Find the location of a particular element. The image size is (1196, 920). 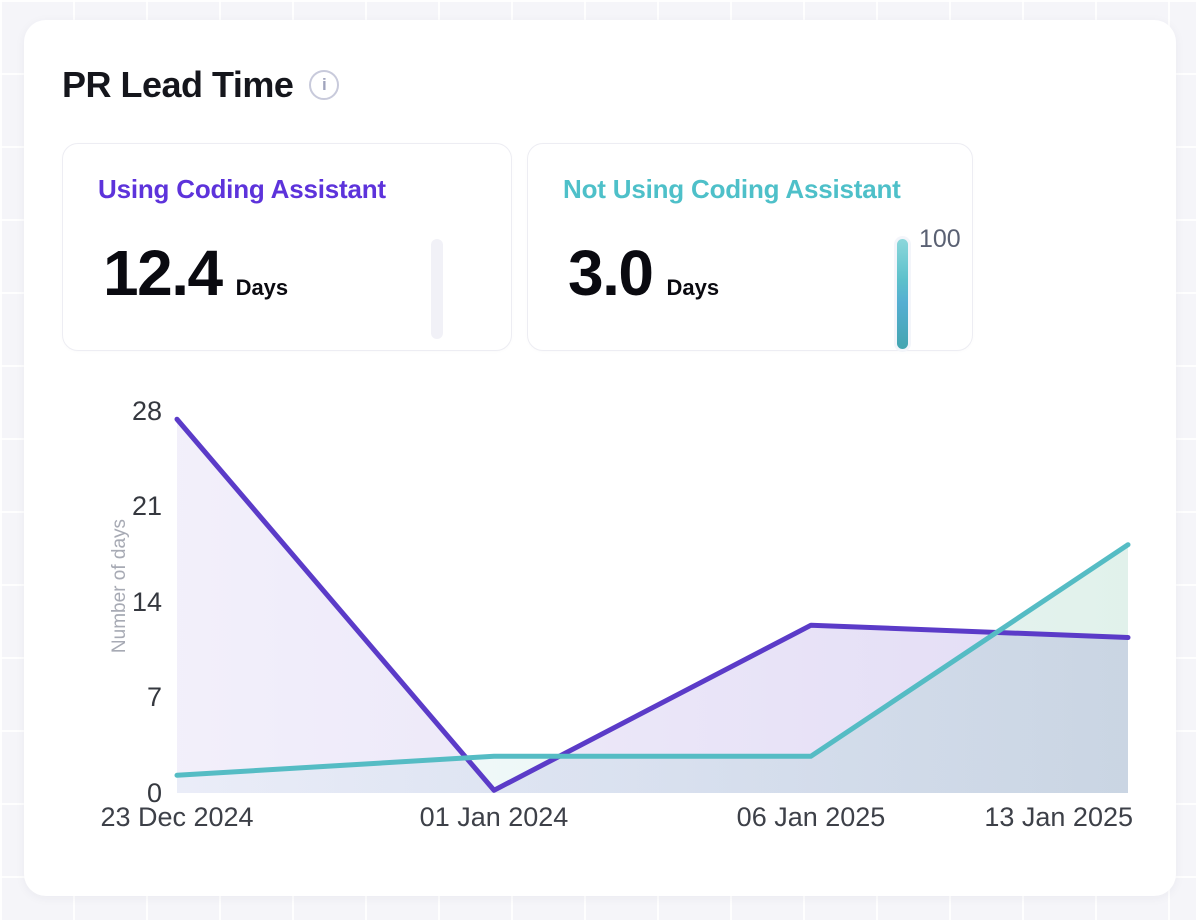

y-tick: 21 is located at coordinates (146, 506).